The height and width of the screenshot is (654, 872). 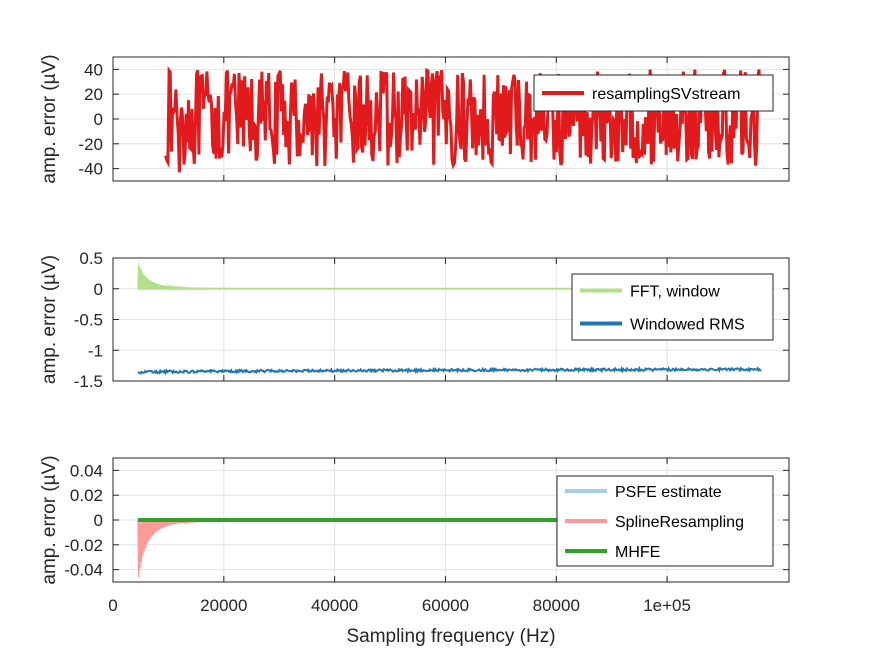 What do you see at coordinates (83, 545) in the screenshot?
I see `y-tick-label: -0.02` at bounding box center [83, 545].